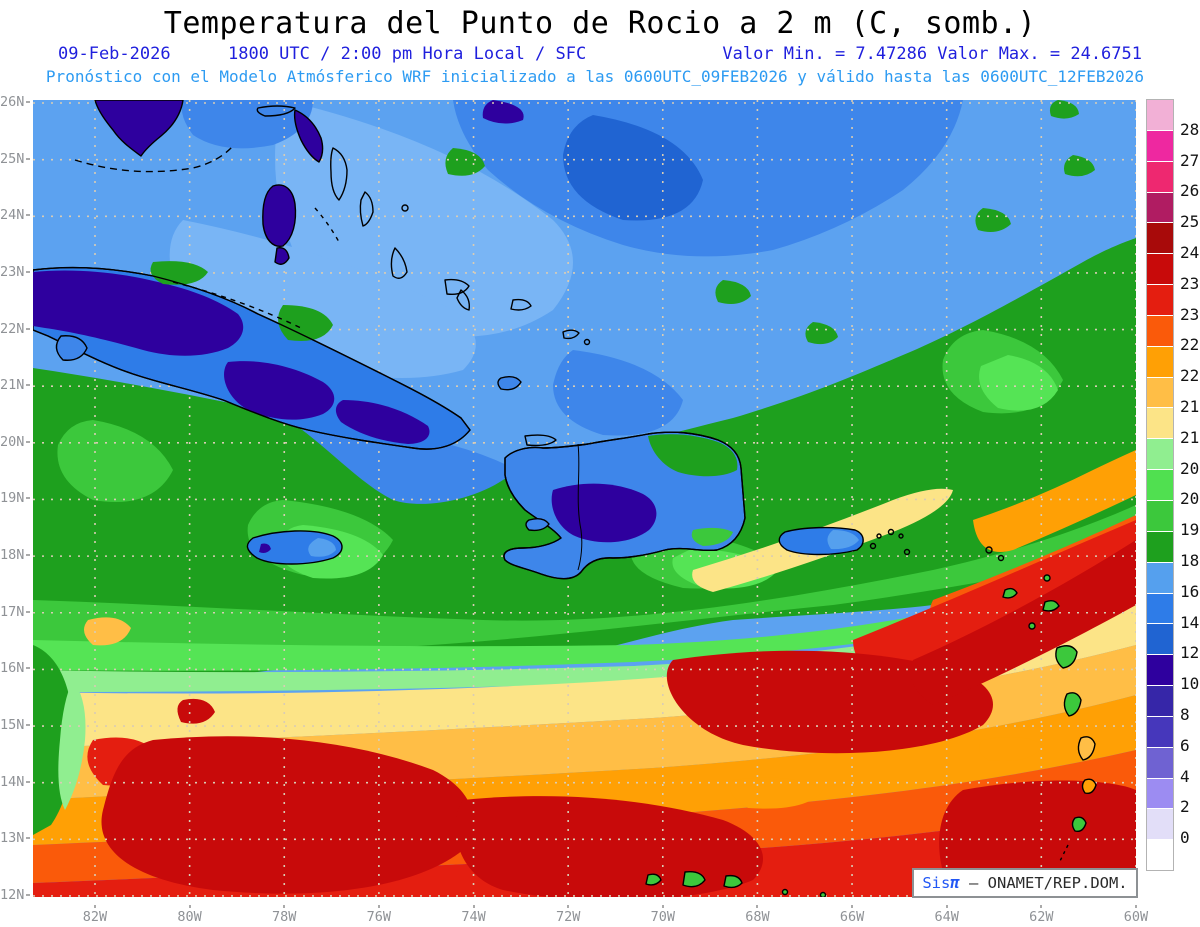 This screenshot has width=1200, height=927. What do you see at coordinates (13, 668) in the screenshot?
I see `lat-label-16N: 16N` at bounding box center [13, 668].